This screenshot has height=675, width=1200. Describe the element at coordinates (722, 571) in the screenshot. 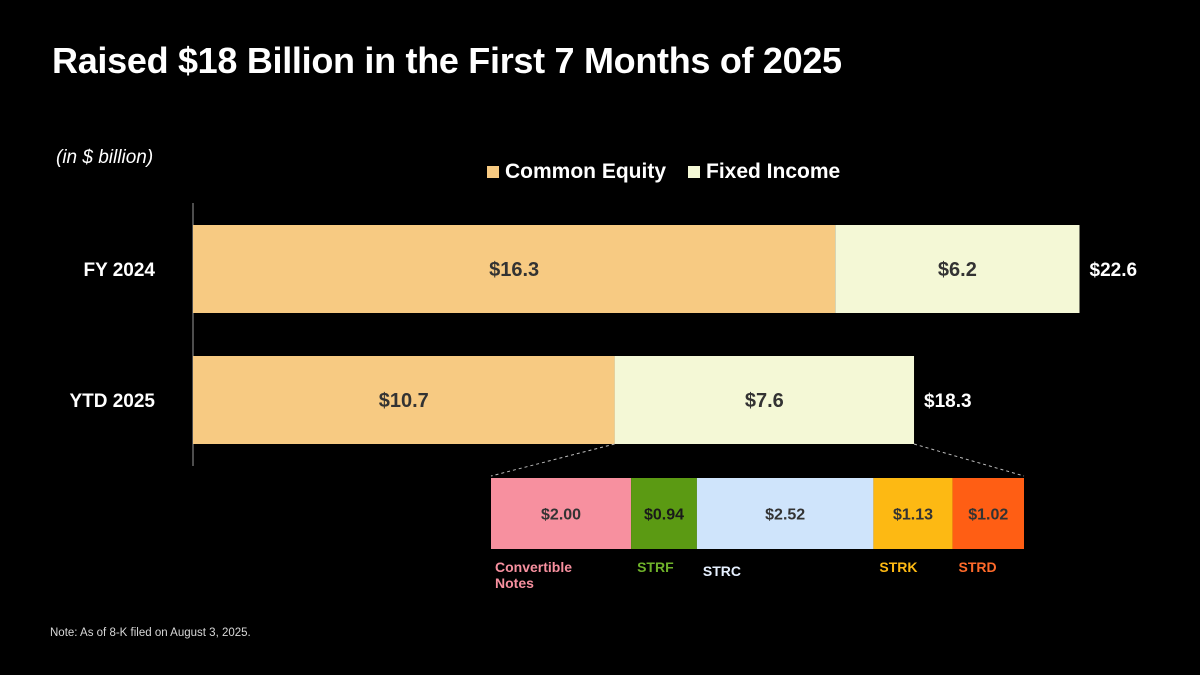

I see `breakdown-name-strc: STRC` at that location.